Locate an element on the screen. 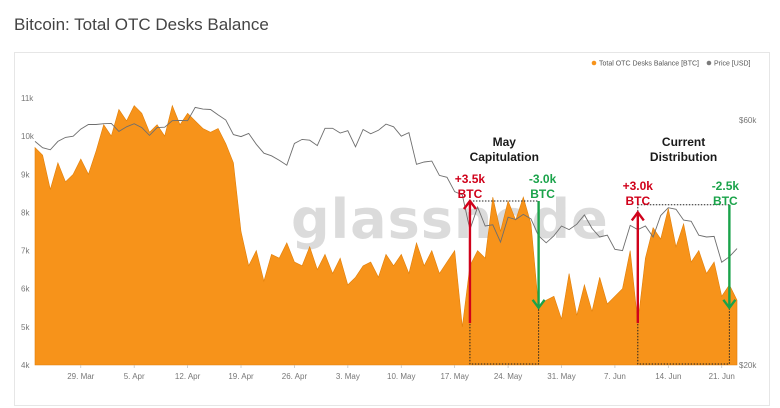 The width and height of the screenshot is (780, 408). annotation-0-line-1: Capitulation is located at coordinates (504, 157).